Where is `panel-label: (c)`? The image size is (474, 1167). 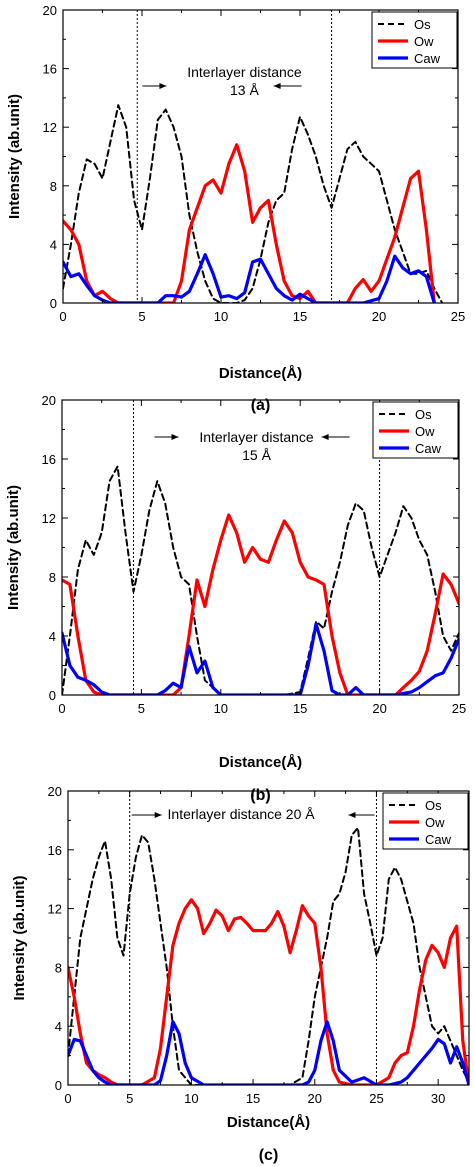 panel-label: (c) is located at coordinates (269, 1155).